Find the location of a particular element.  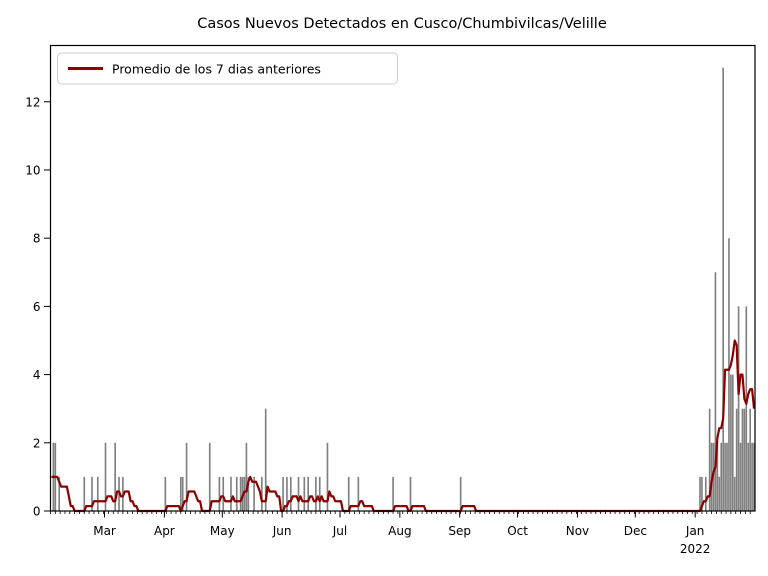

y-tick-label: 0 is located at coordinates (37, 512).